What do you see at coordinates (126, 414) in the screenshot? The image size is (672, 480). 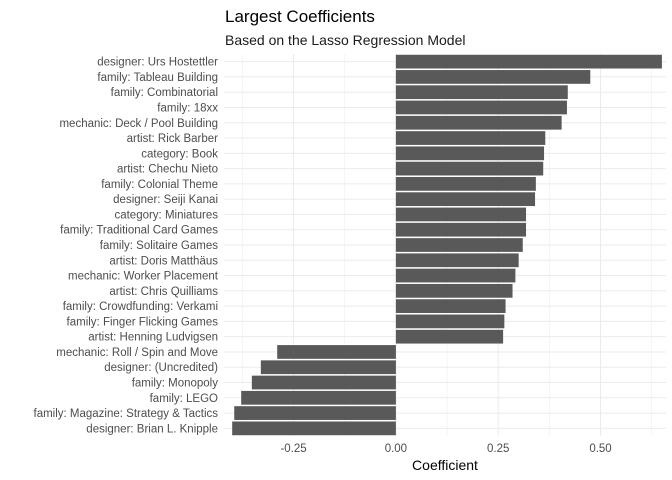 I see `y-tick-label: family: Magazine: Strategy & Tactics` at bounding box center [126, 414].